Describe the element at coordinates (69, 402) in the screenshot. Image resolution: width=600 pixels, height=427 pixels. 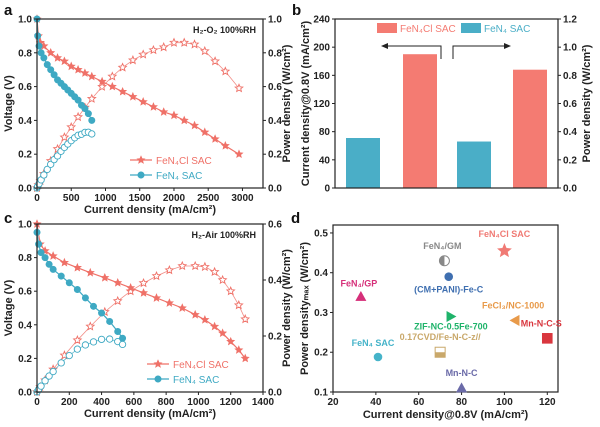
I see `x-tick-label: 200` at that location.